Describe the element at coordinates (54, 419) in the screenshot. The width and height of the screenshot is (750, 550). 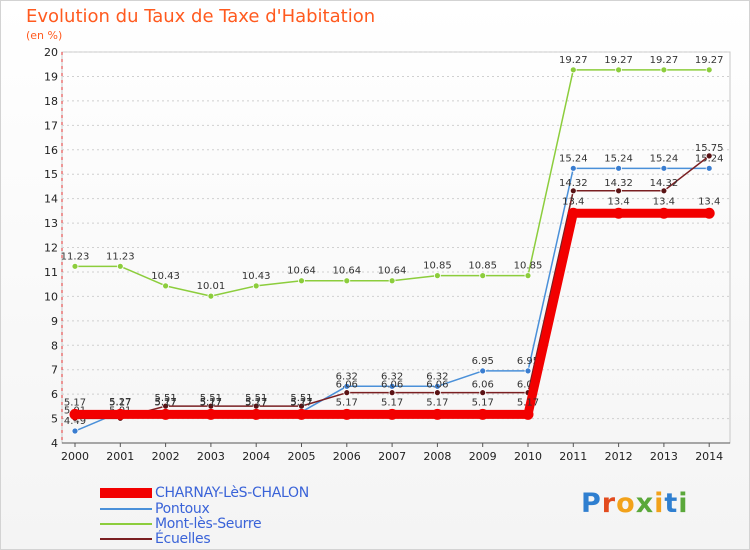
I see `y-tick-label: 5` at that location.